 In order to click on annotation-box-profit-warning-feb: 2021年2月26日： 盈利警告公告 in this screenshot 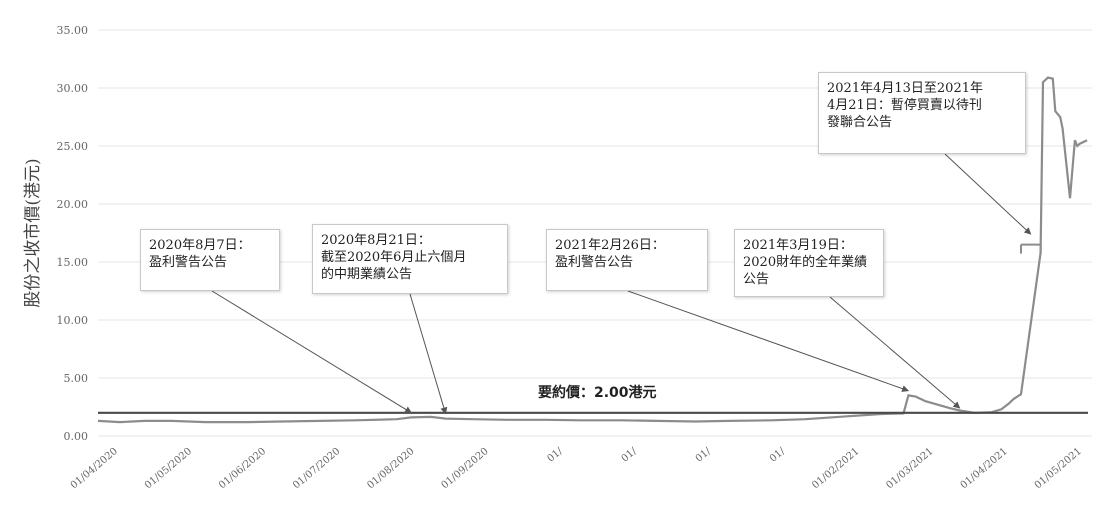, I will do `click(627, 260)`.